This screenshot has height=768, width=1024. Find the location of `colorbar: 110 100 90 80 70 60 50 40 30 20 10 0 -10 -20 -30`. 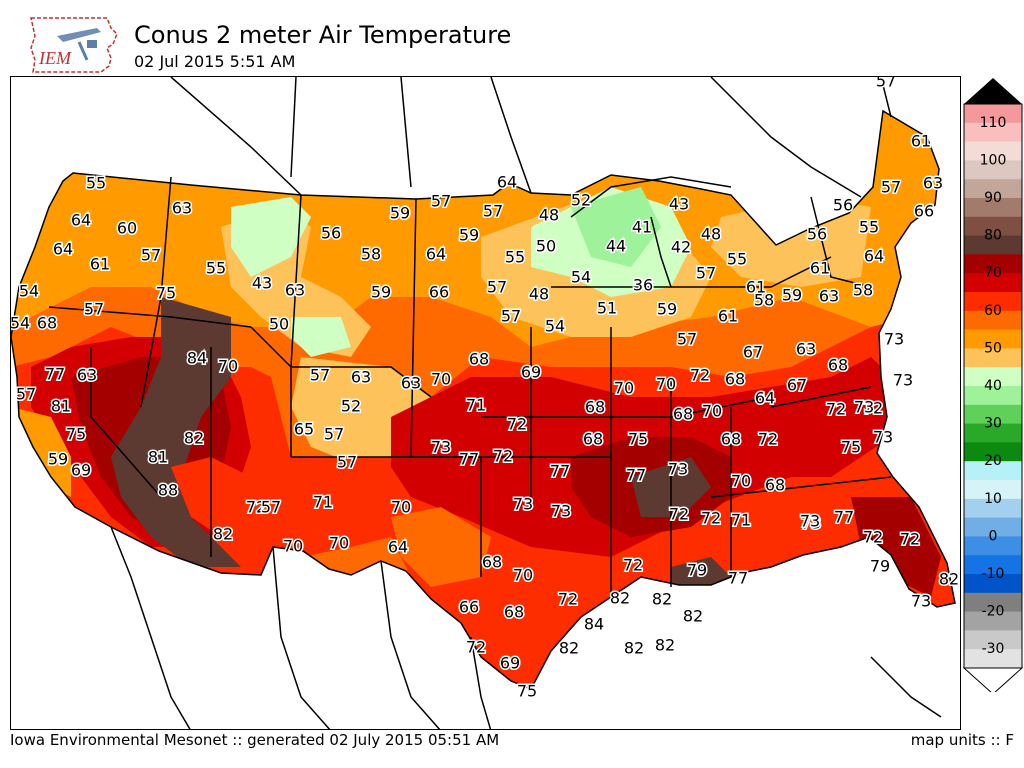

colorbar: 110 100 90 80 70 60 50 40 30 20 10 0 -10 -20 -30 is located at coordinates (993, 385).